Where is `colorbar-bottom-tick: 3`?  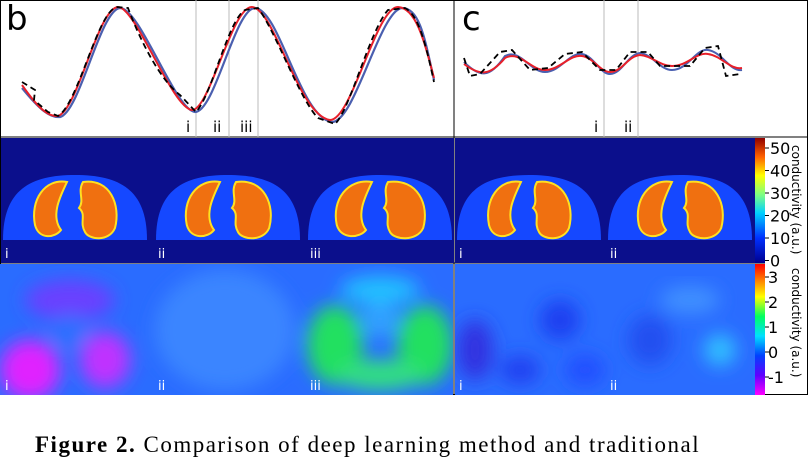
colorbar-bottom-tick: 3 is located at coordinates (773, 277).